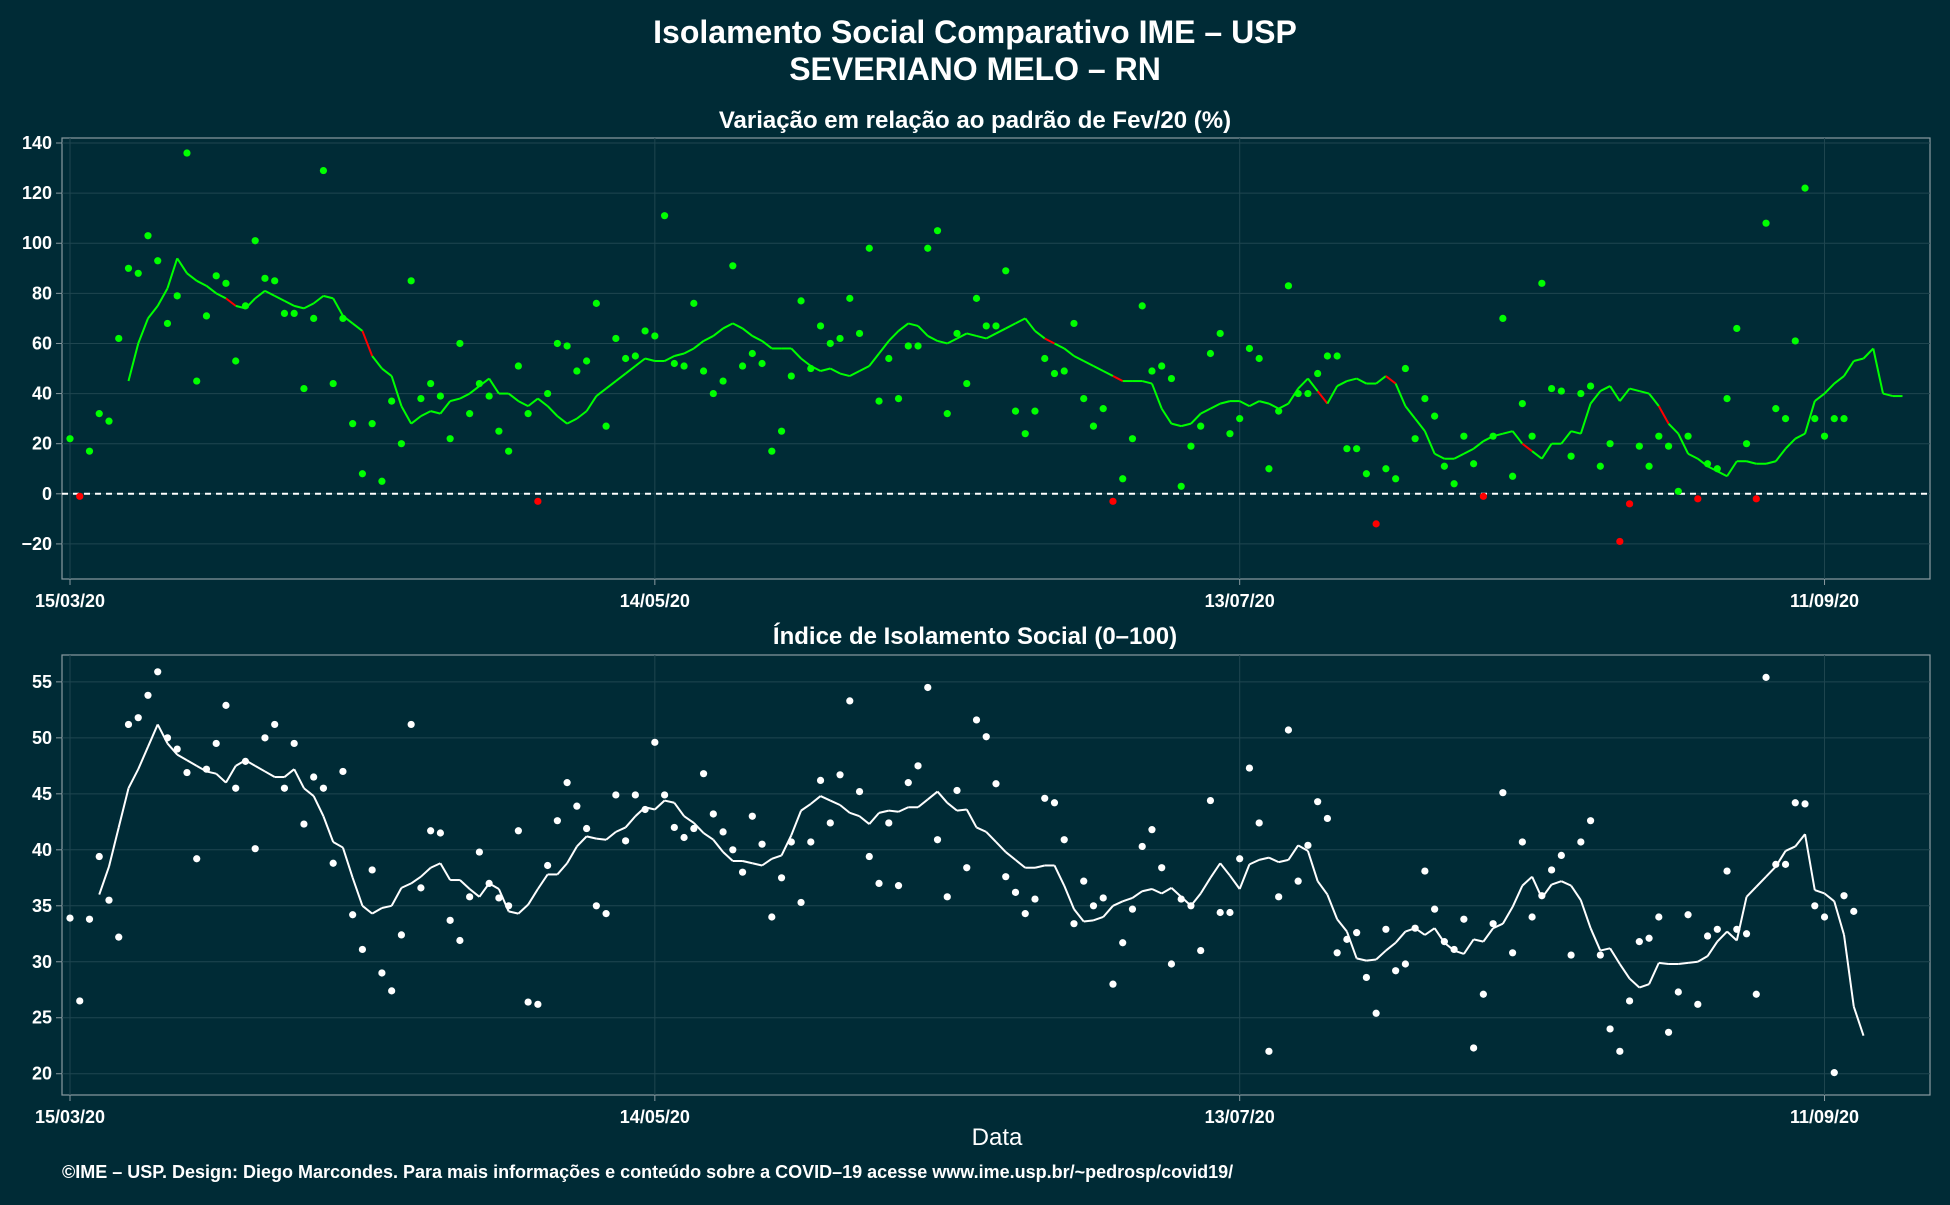 The height and width of the screenshot is (1205, 1950). What do you see at coordinates (37, 193) in the screenshot?
I see `y-tick-label: 120` at bounding box center [37, 193].